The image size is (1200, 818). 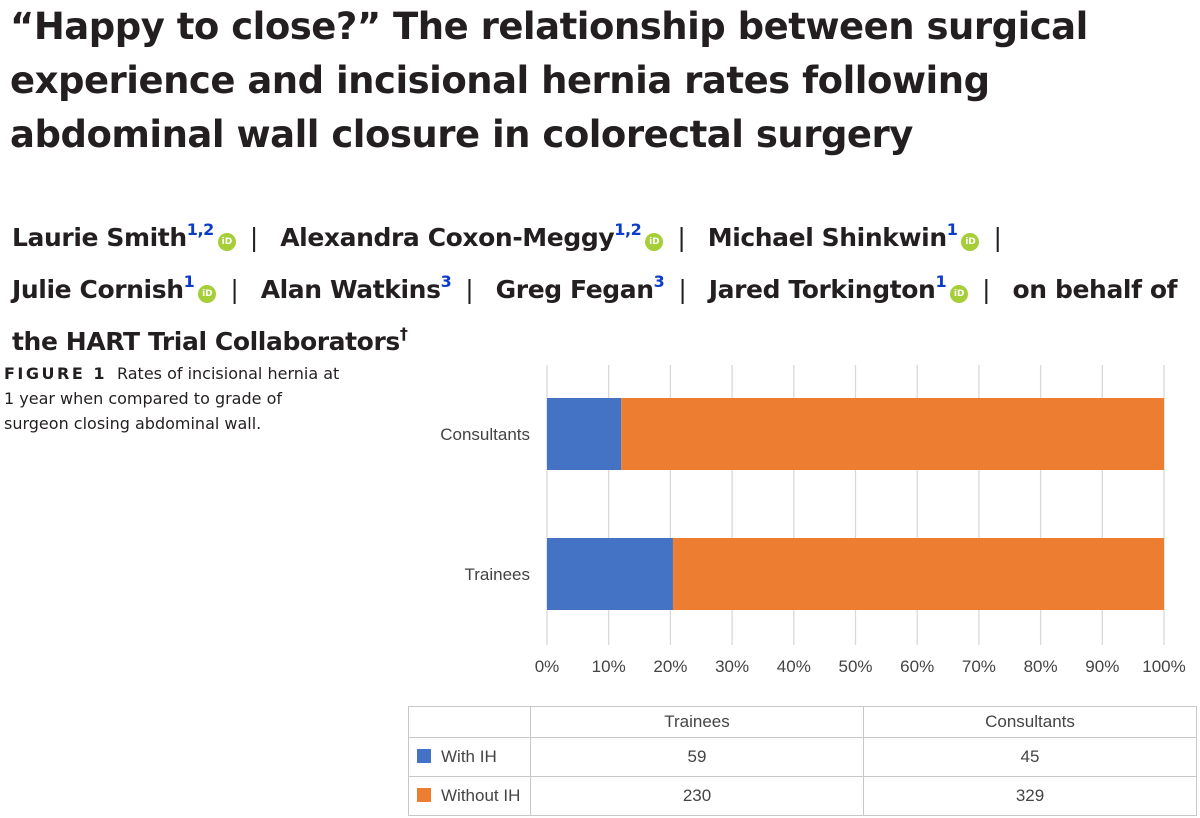 I want to click on author-name: Michael Shinkwin, so click(x=827, y=237).